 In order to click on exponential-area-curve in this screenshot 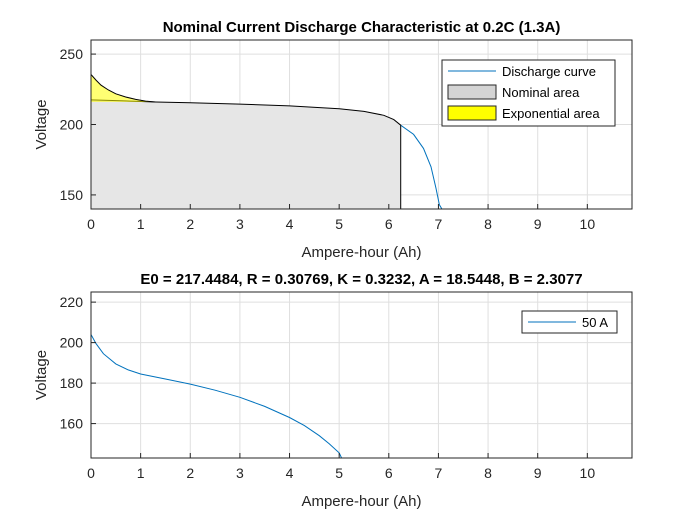, I will do `click(123, 88)`.